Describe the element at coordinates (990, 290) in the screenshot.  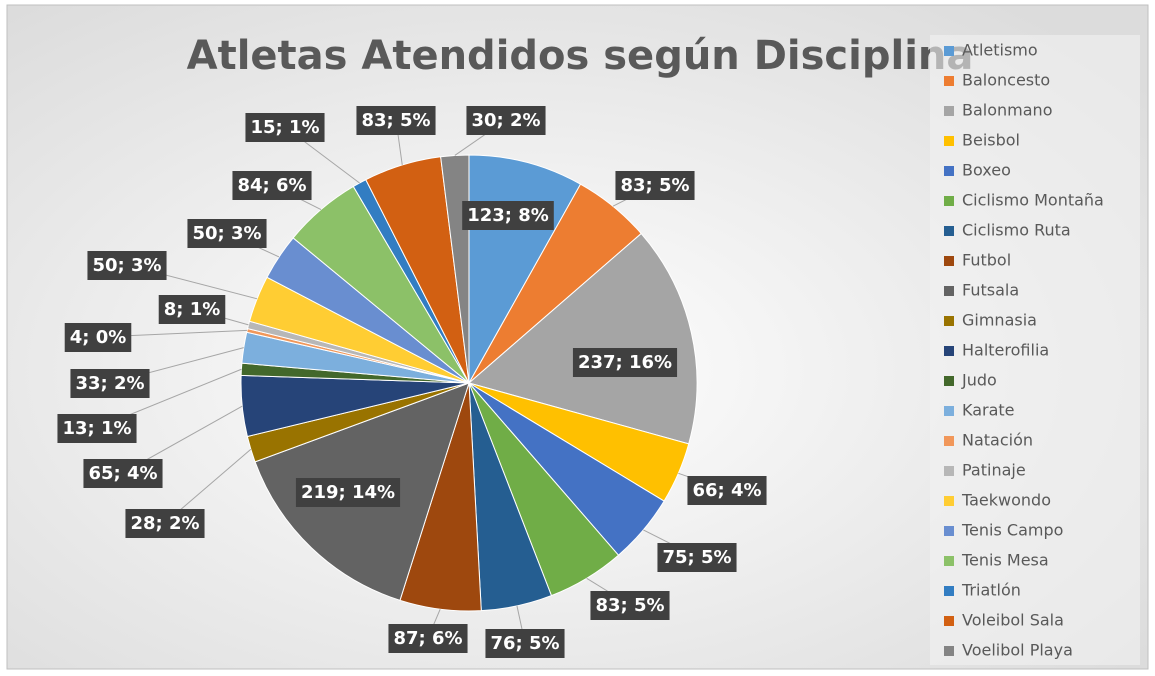
I see `legend-label: Futsala` at that location.